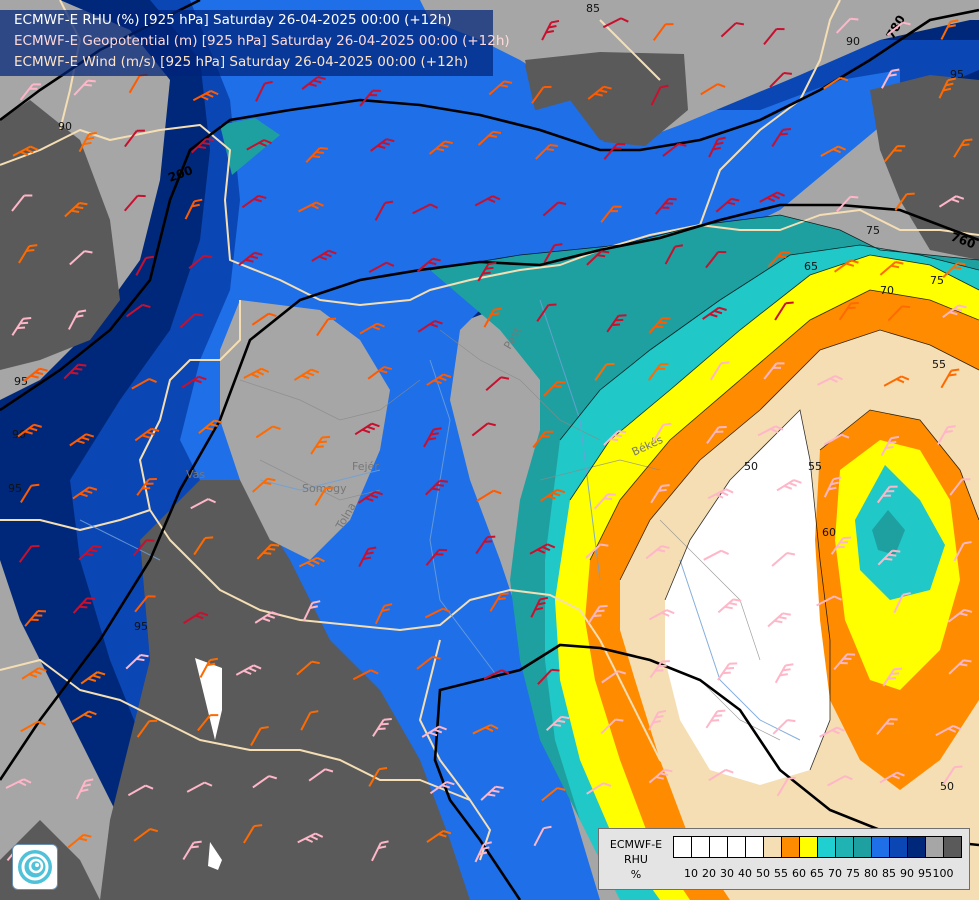  What do you see at coordinates (829, 532) in the screenshot?
I see `contour-label: 60` at bounding box center [829, 532].